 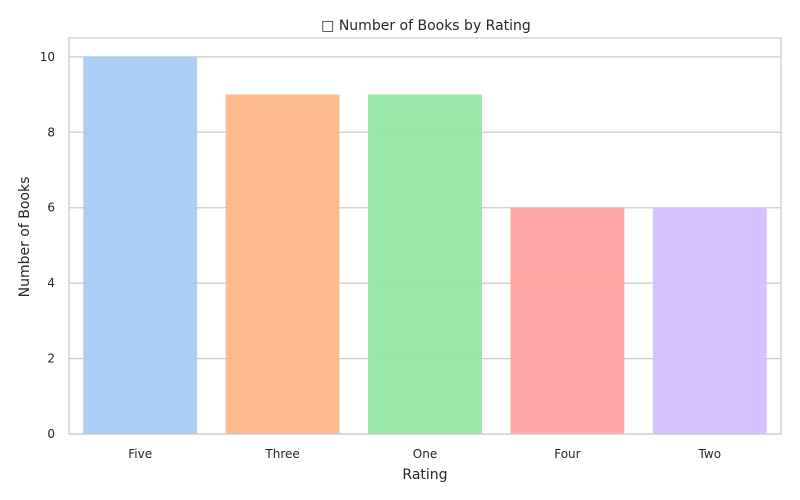 I want to click on y-tick-label: 0, so click(x=51, y=434).